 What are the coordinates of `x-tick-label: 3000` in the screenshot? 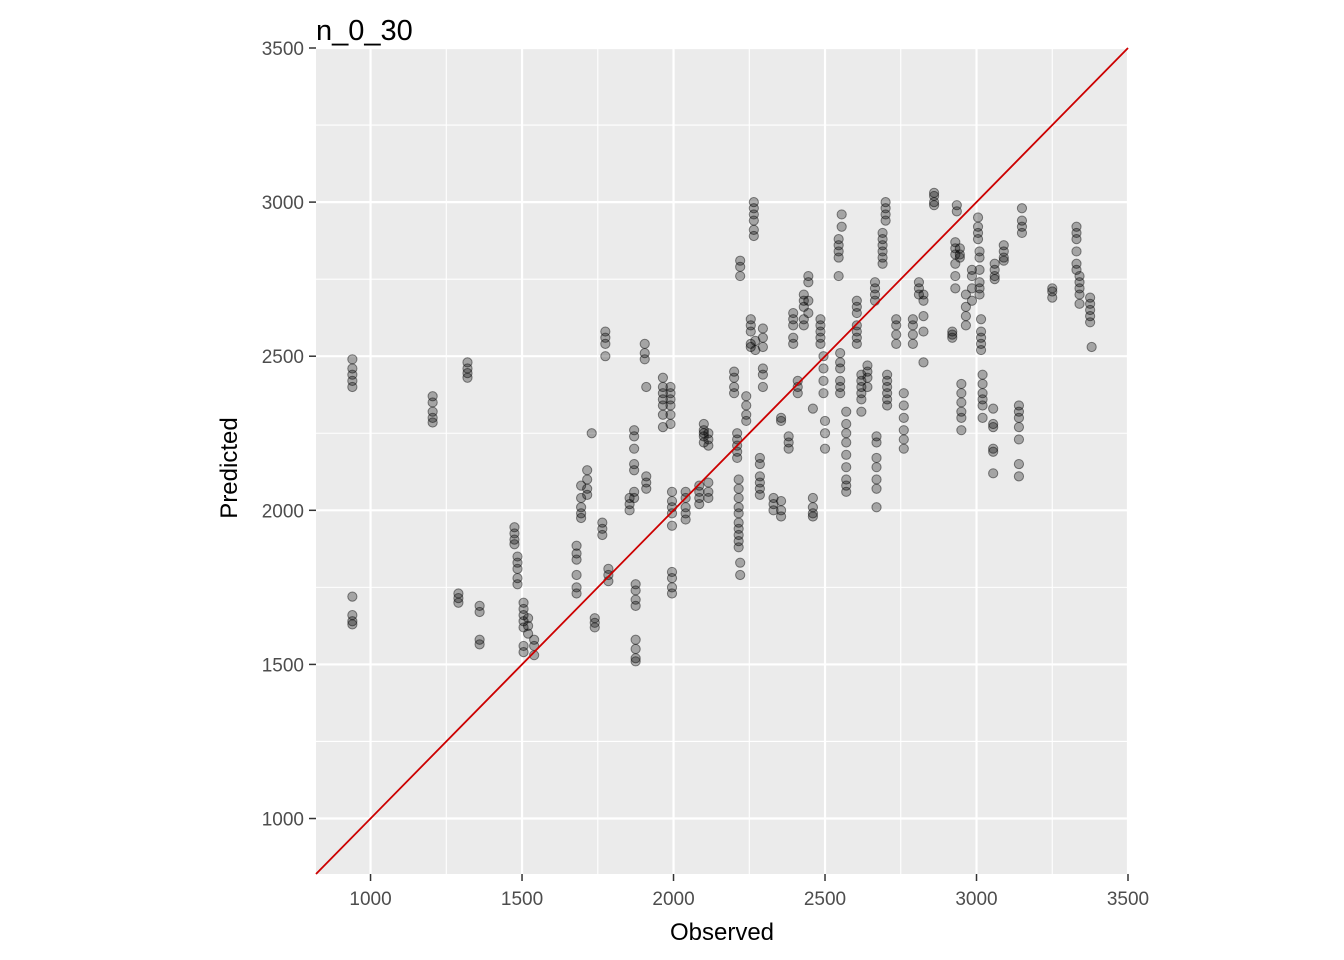 It's located at (976, 899).